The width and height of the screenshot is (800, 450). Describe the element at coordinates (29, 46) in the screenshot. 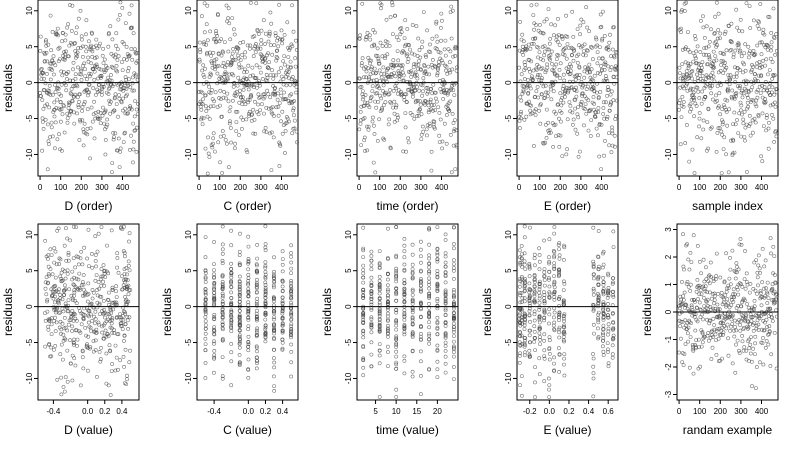

I see `y-tick-label: 5` at that location.